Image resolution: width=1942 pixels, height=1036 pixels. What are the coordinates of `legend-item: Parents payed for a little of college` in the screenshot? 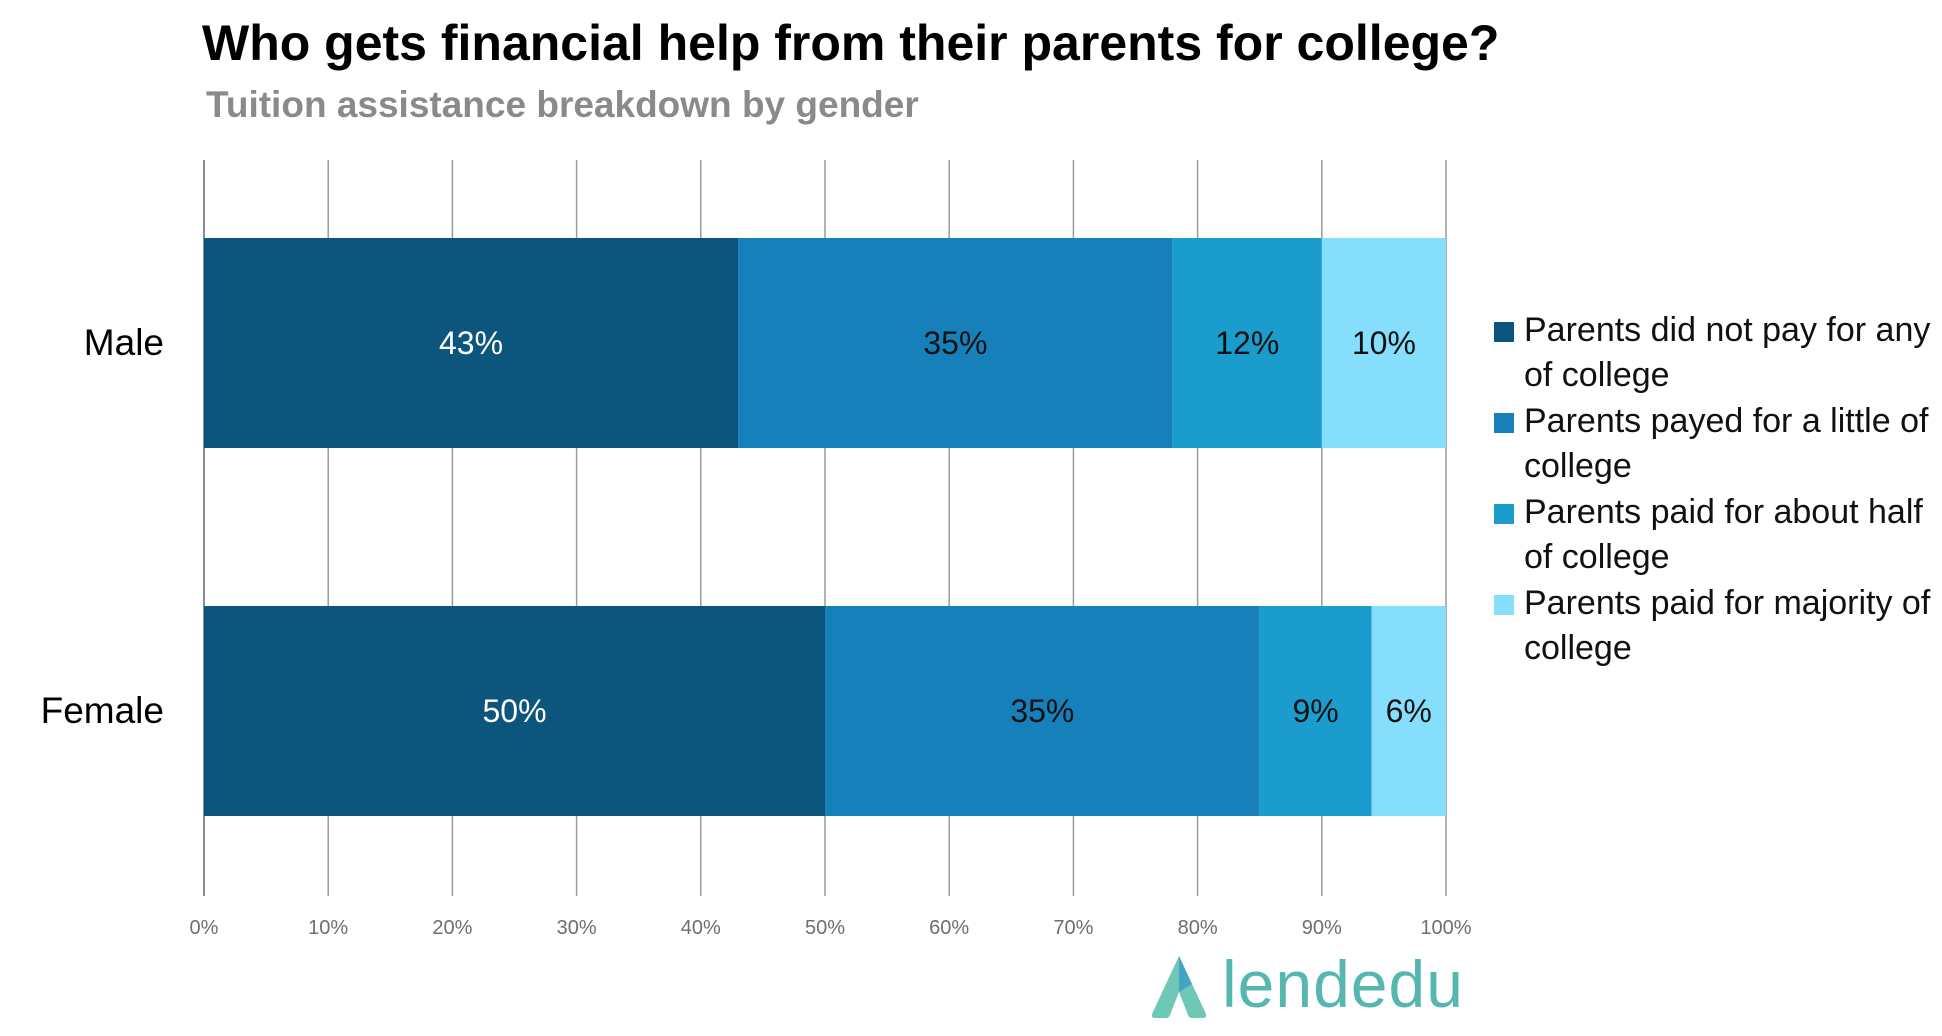 It's located at (1714, 444).